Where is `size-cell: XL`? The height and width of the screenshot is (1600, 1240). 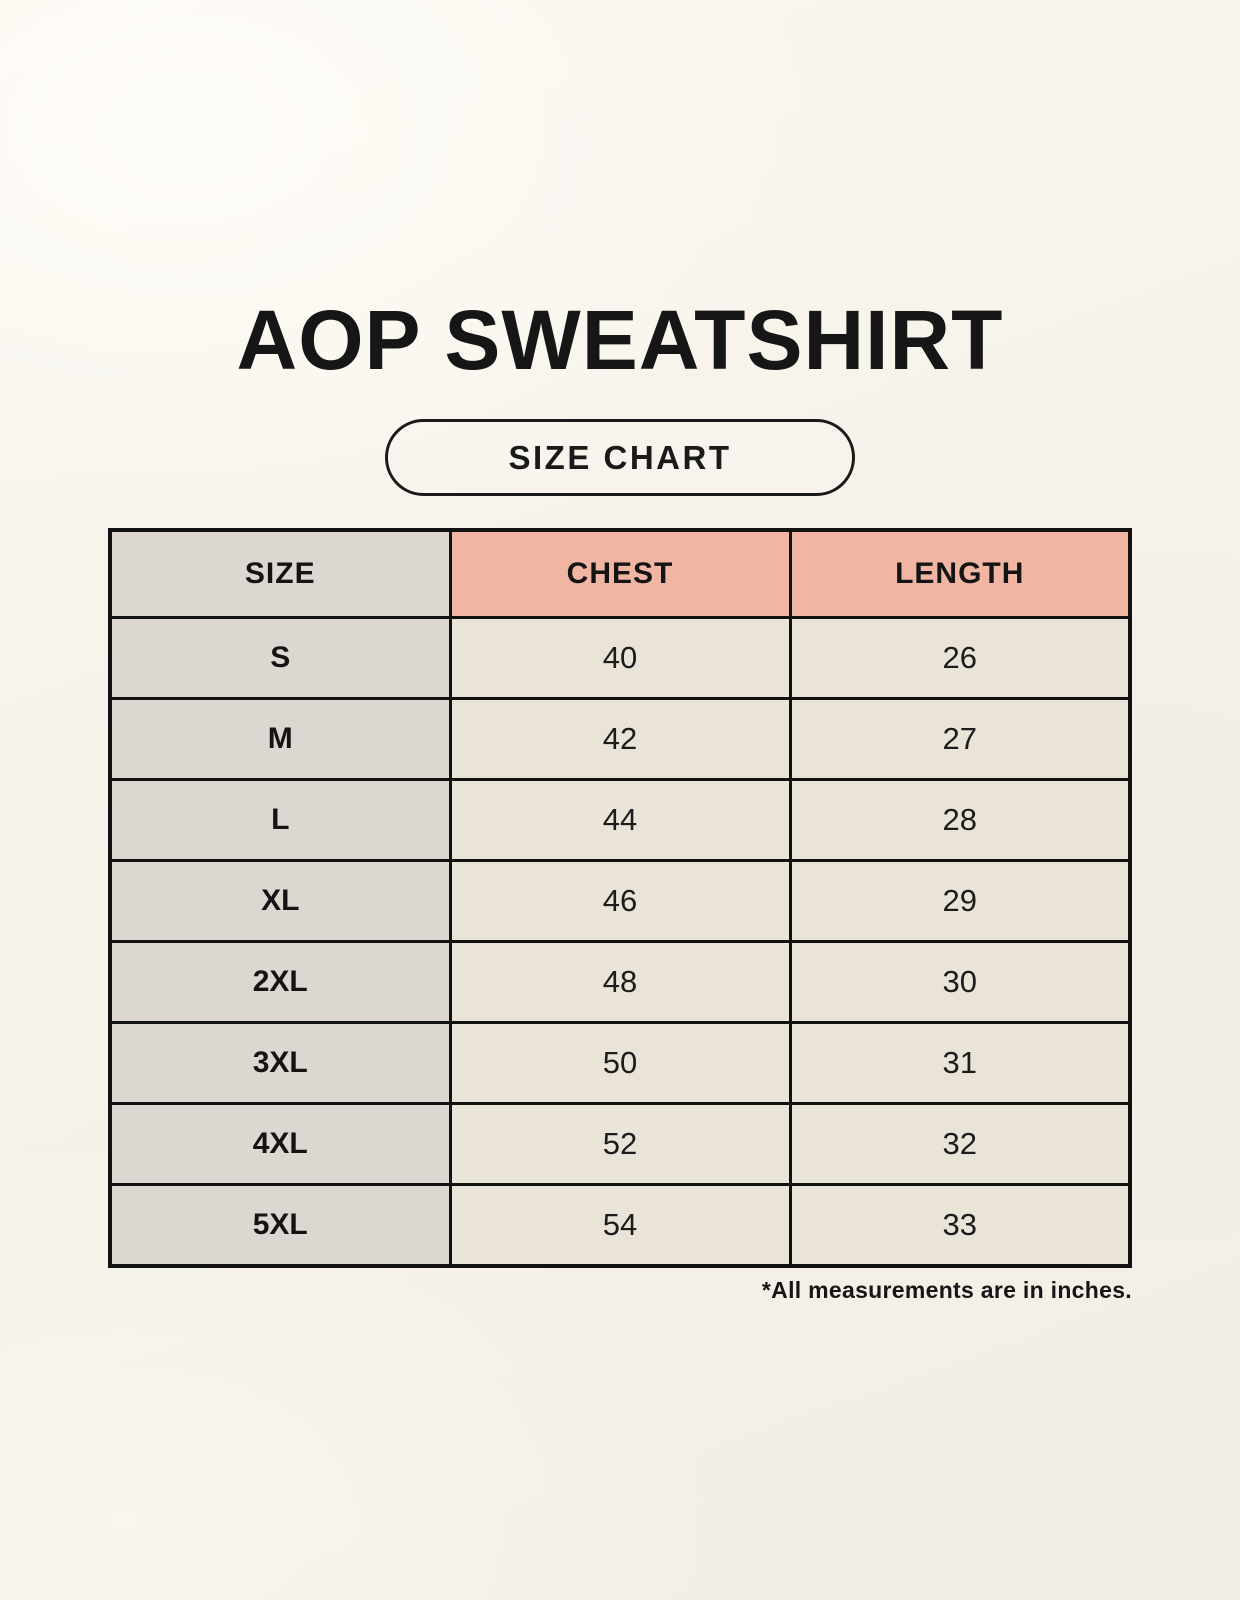 size-cell: XL is located at coordinates (280, 901).